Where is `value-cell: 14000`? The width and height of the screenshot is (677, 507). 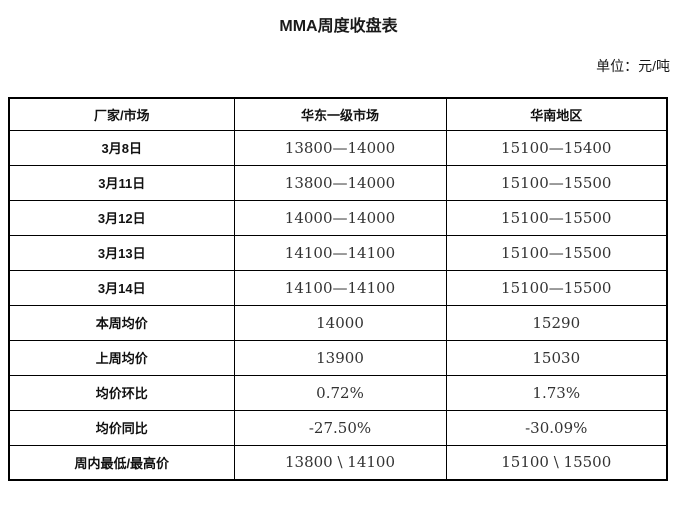
value-cell: 14000 is located at coordinates (340, 322).